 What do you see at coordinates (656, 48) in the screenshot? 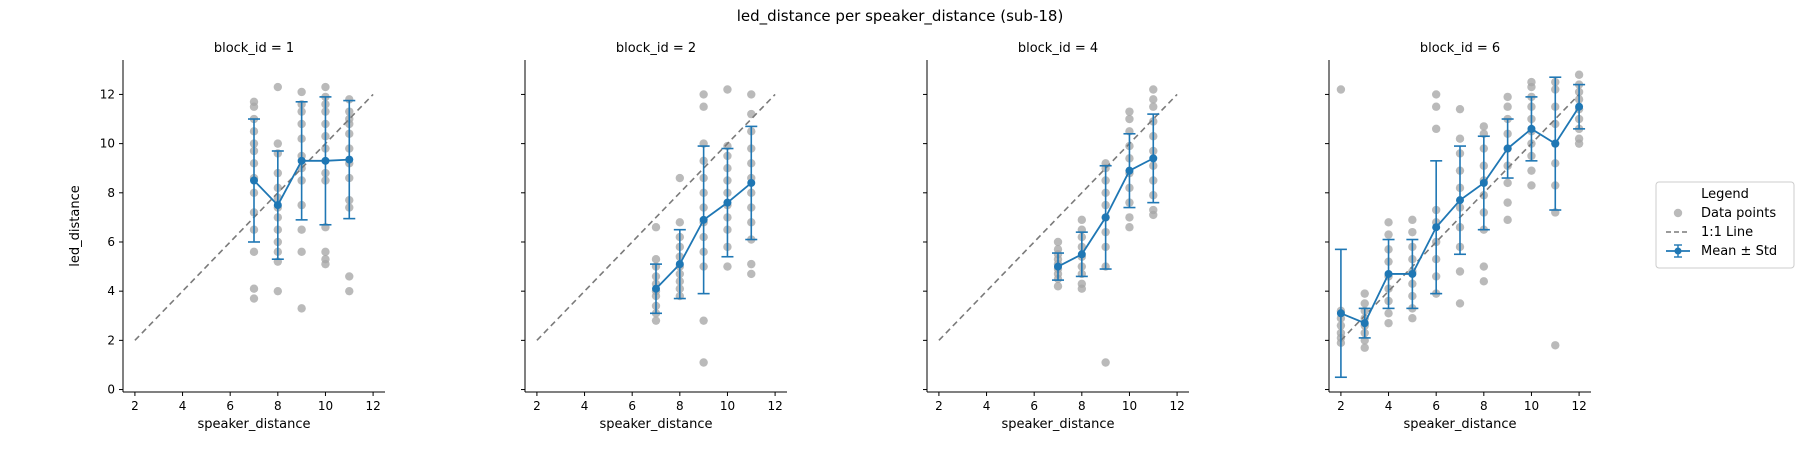
I see `panel-title: block_id = 2` at bounding box center [656, 48].